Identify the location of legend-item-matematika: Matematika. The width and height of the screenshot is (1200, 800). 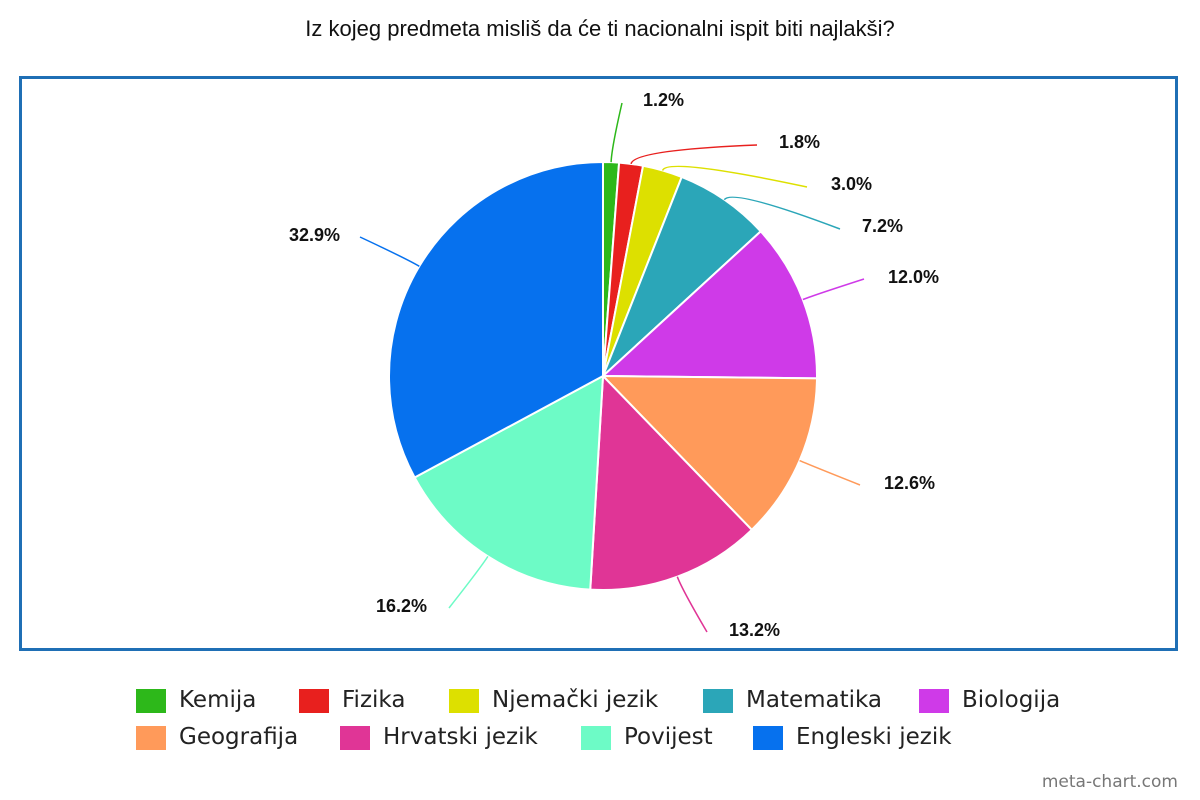
(833, 701).